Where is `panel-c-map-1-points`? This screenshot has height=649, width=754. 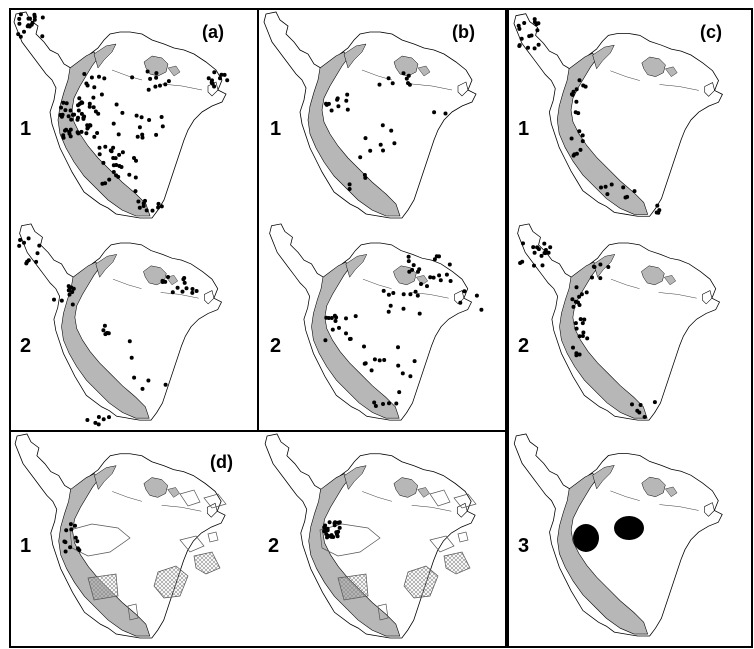 panel-c-map-1-points is located at coordinates (589, 116).